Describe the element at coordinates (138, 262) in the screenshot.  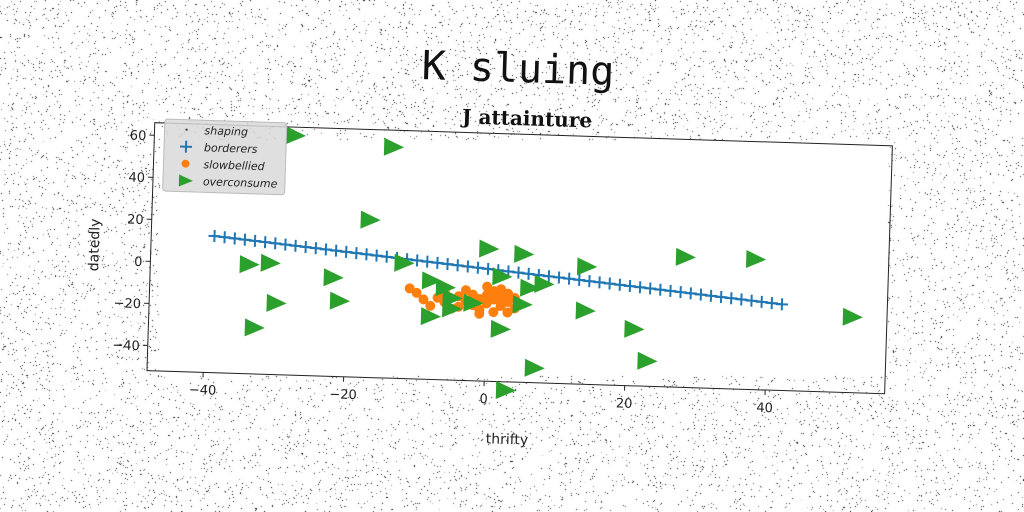
I see `y-tick-label: 0` at that location.